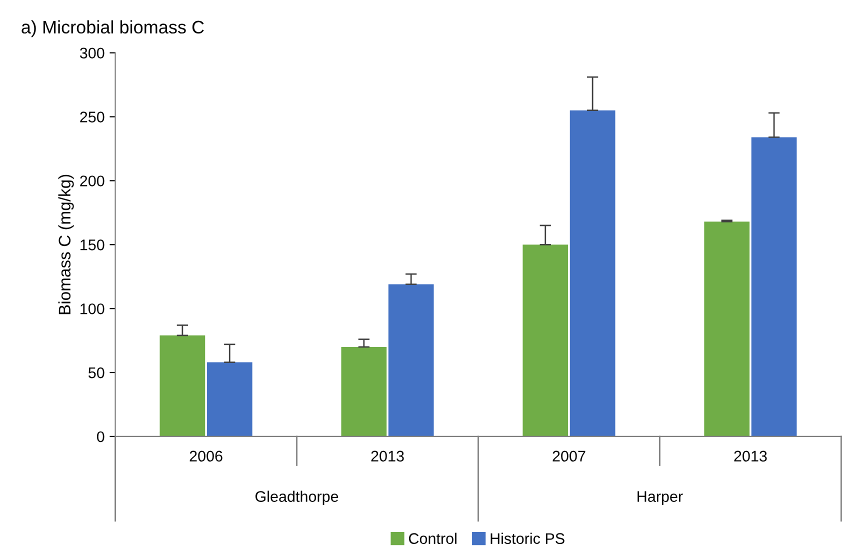  Describe the element at coordinates (92, 117) in the screenshot. I see `y-tick-label: 250` at that location.